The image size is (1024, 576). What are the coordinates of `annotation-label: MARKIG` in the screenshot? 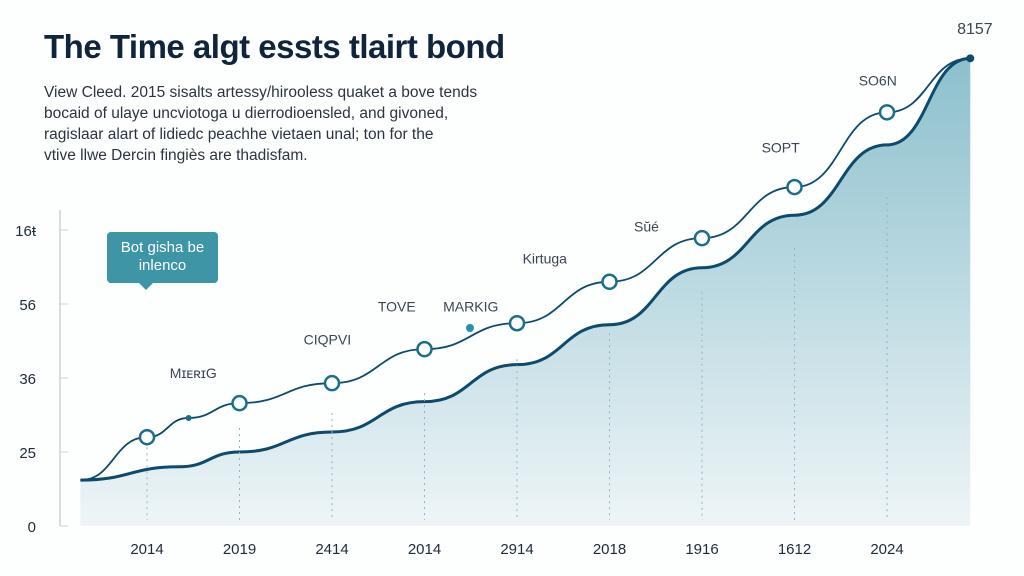 It's located at (470, 306).